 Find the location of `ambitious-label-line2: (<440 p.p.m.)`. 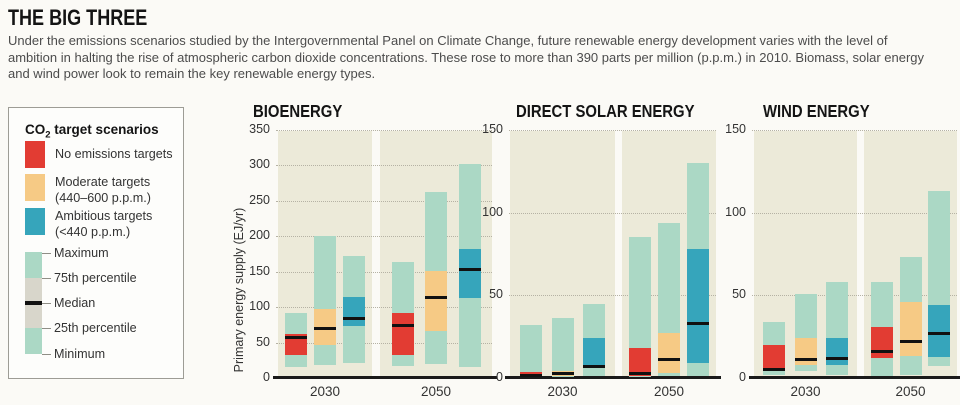

ambitious-label-line2: (<440 p.p.m.) is located at coordinates (93, 231).